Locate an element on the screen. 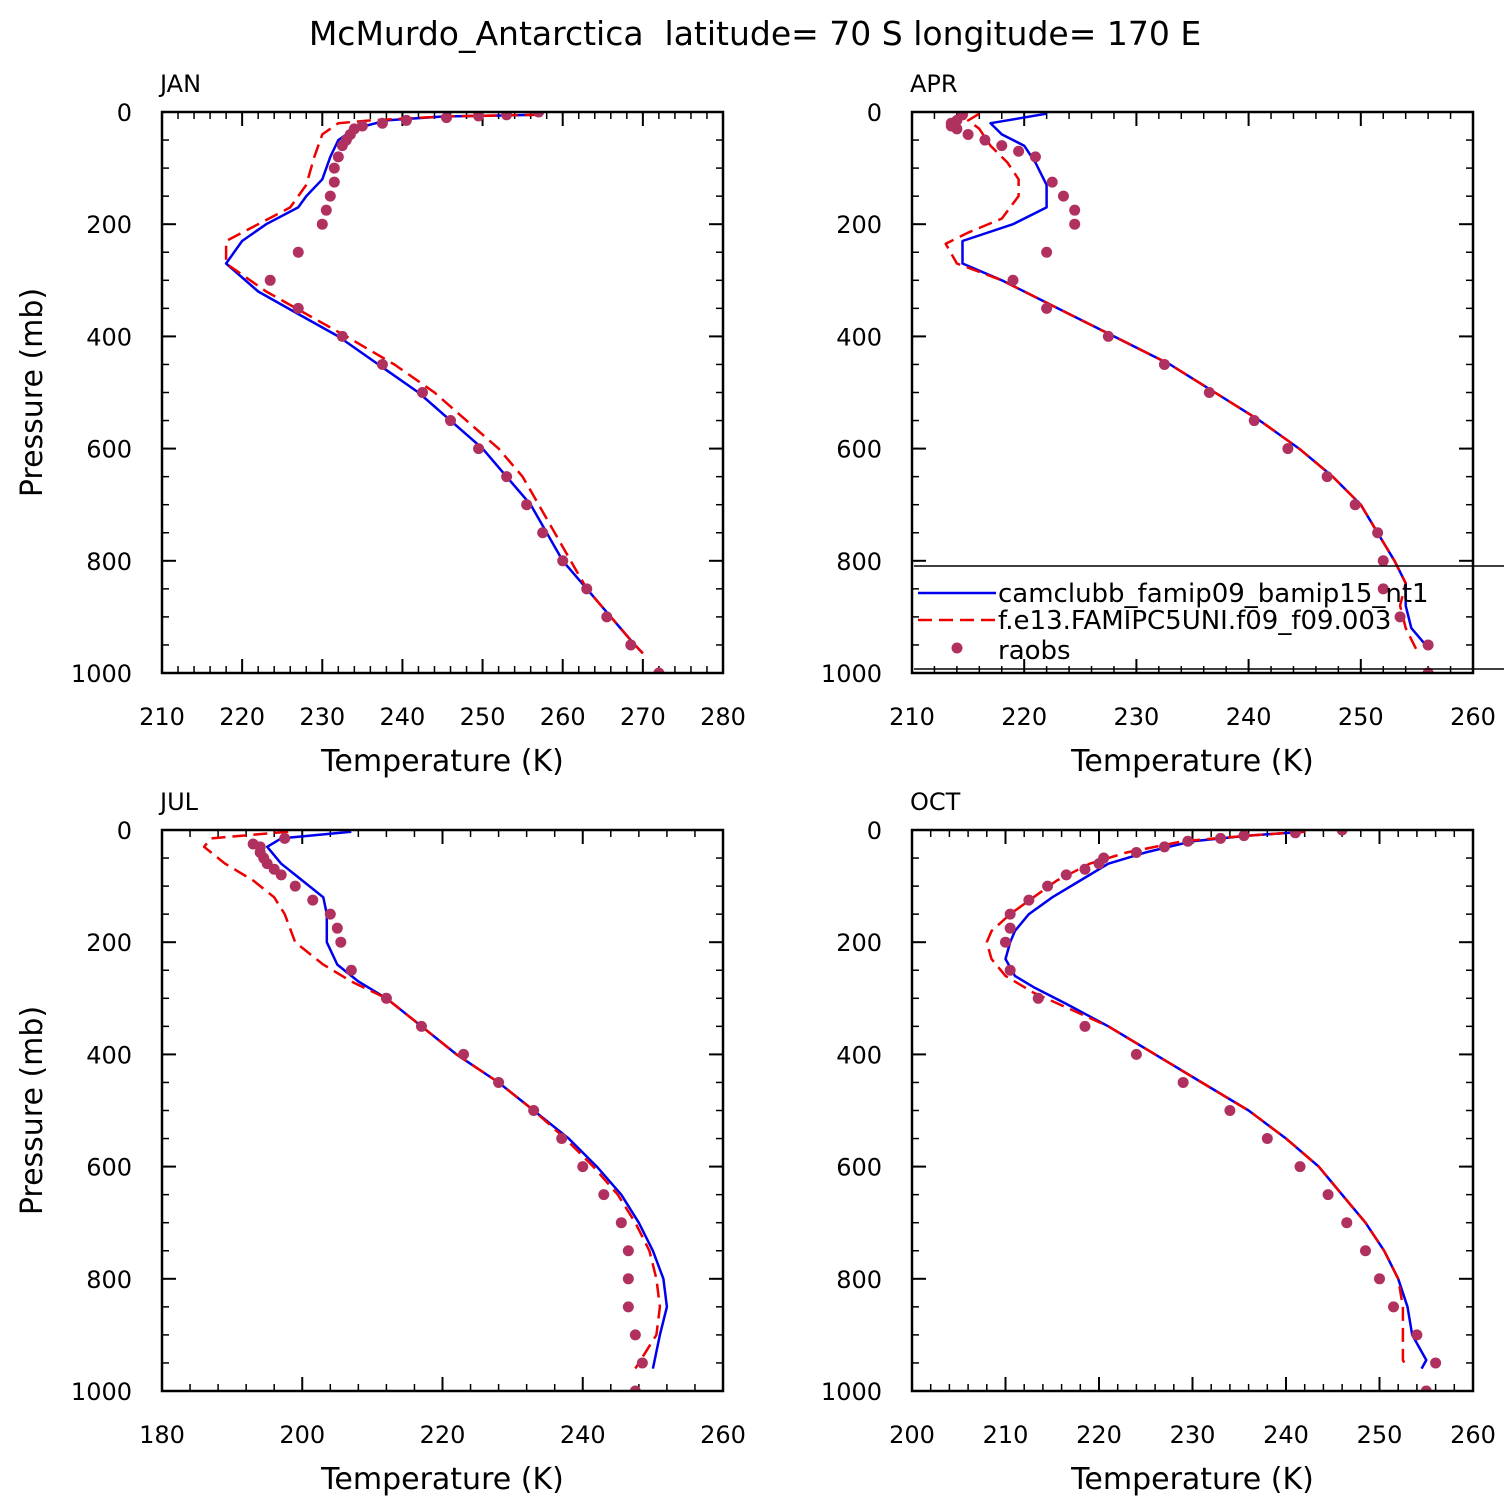 The width and height of the screenshot is (1510, 1510). x-tick-label: 210 is located at coordinates (1006, 1435).